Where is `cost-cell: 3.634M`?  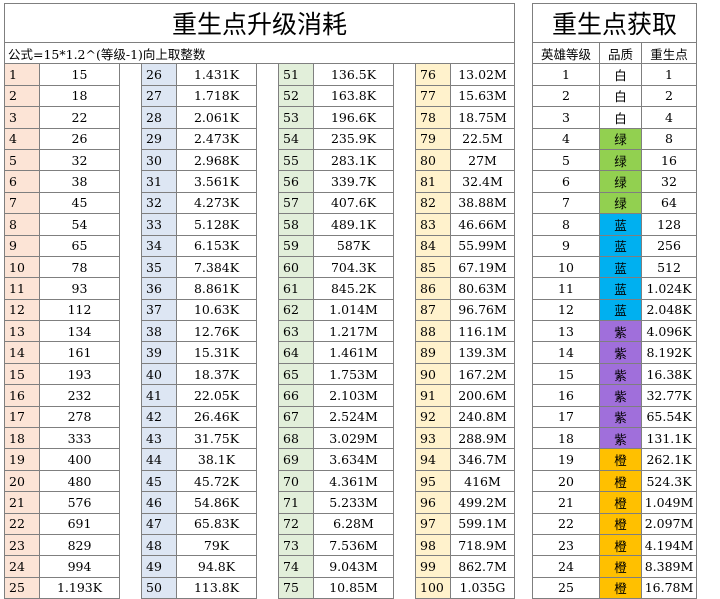
cost-cell: 3.634M is located at coordinates (353, 459).